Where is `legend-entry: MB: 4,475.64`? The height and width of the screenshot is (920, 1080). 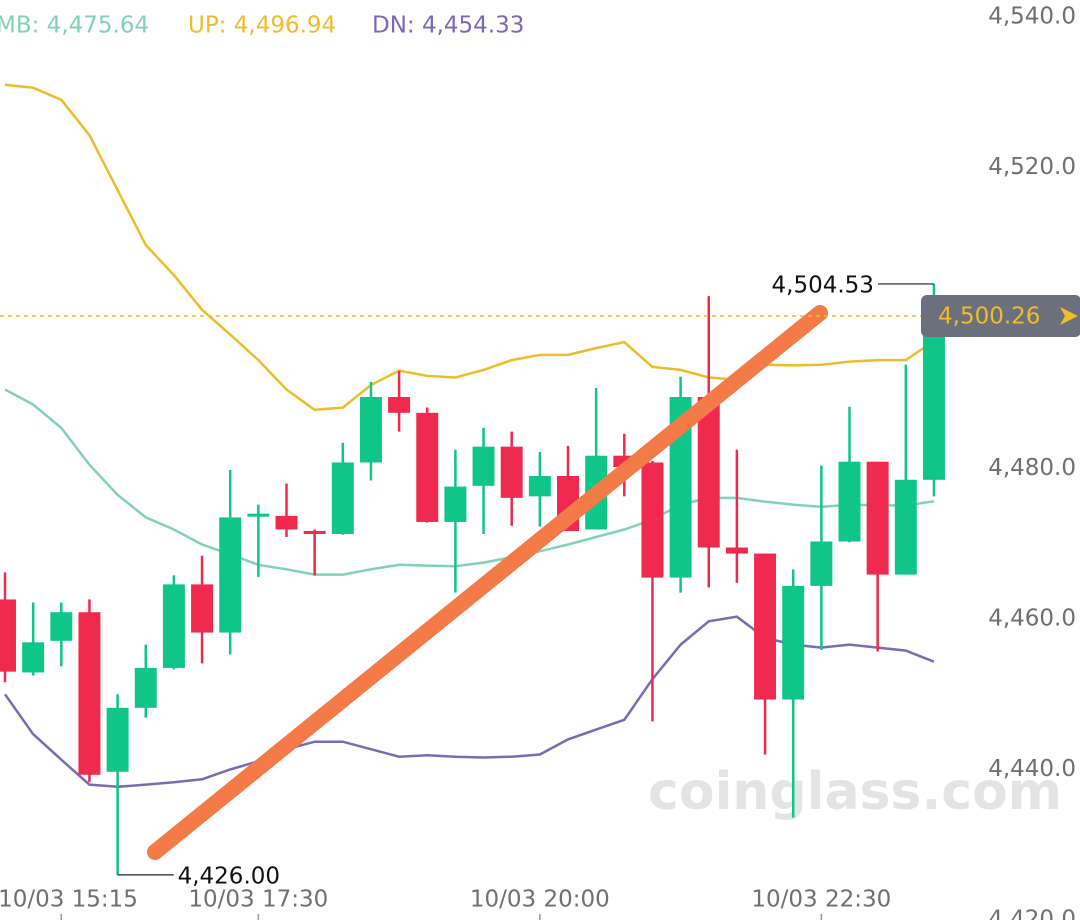 legend-entry: MB: 4,475.64 is located at coordinates (74, 26).